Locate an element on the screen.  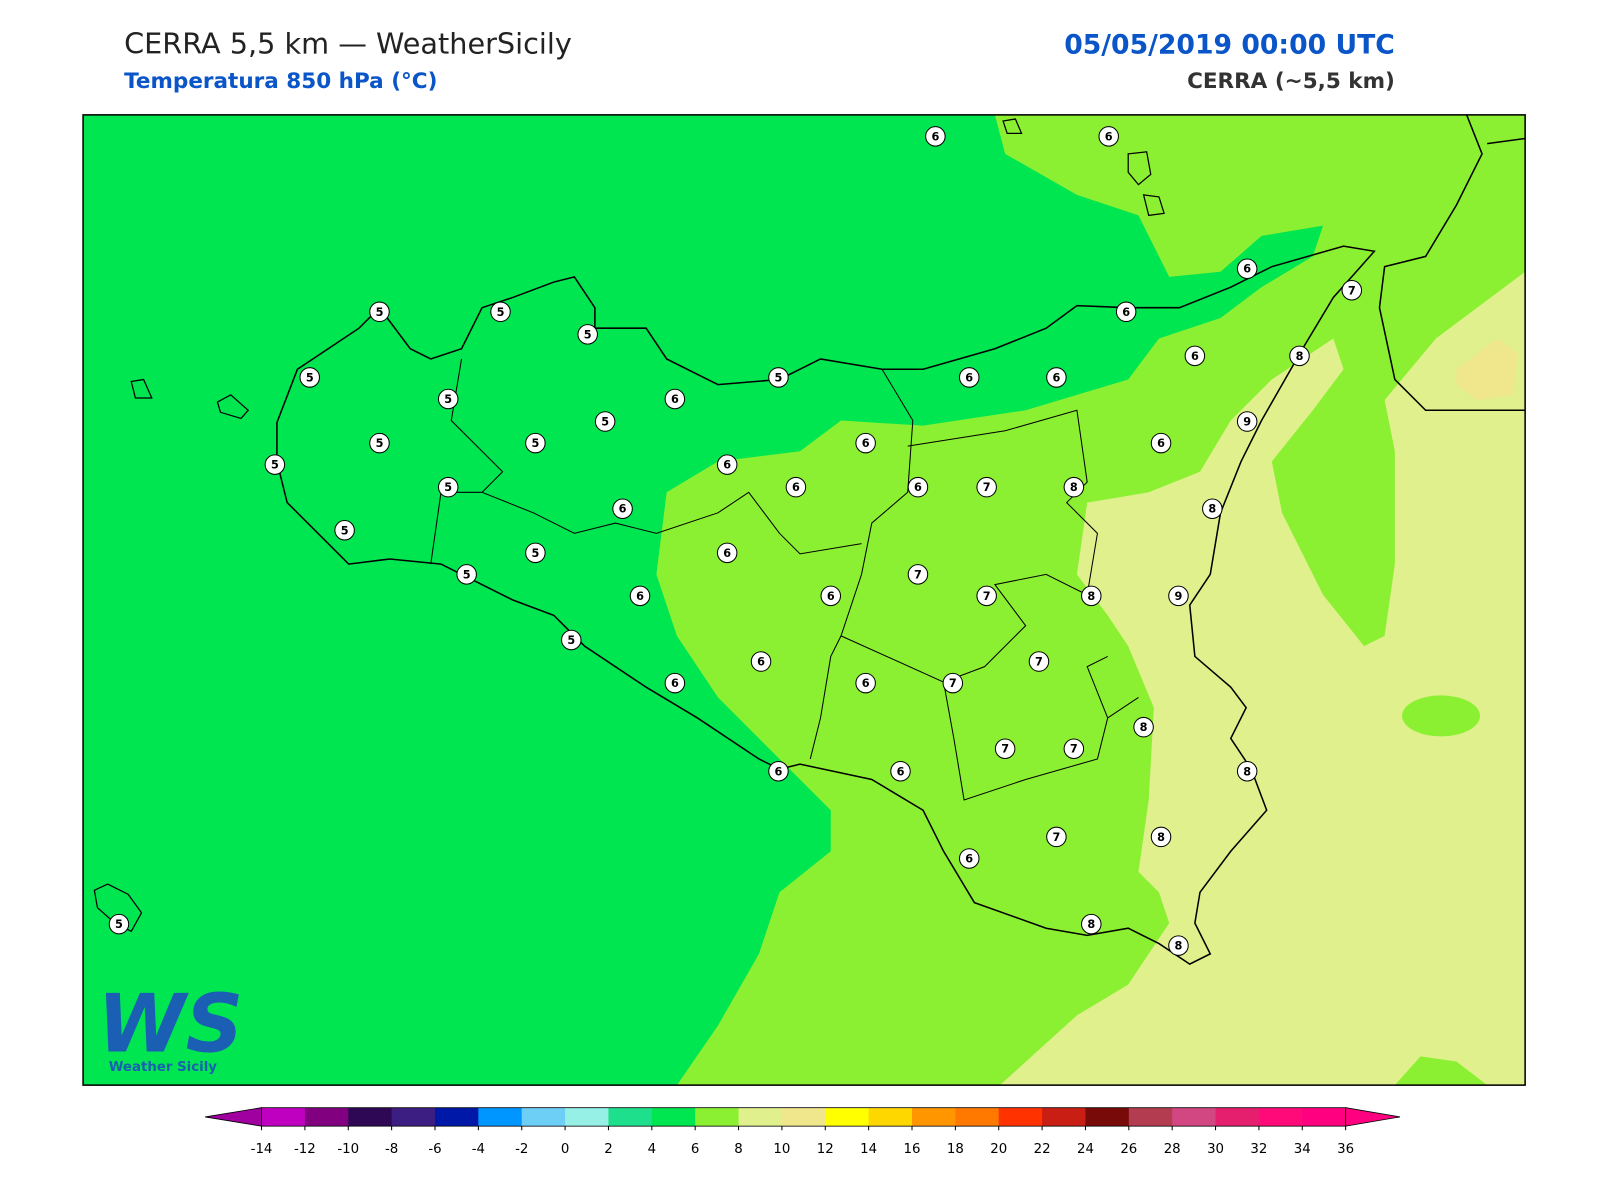
calabria-coast is located at coordinates (1452, 263).